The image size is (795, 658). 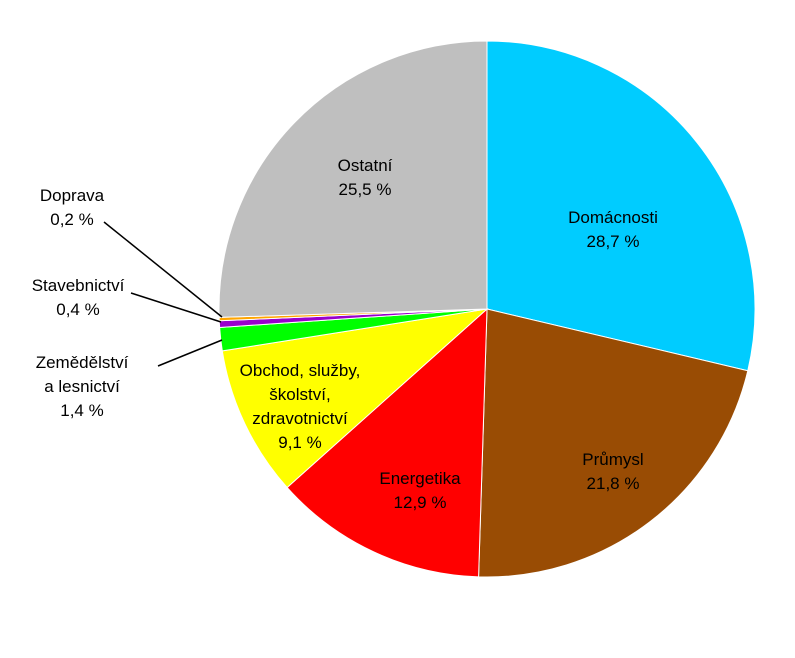 What do you see at coordinates (613, 241) in the screenshot?
I see `slice-value-label: 28,7 %` at bounding box center [613, 241].